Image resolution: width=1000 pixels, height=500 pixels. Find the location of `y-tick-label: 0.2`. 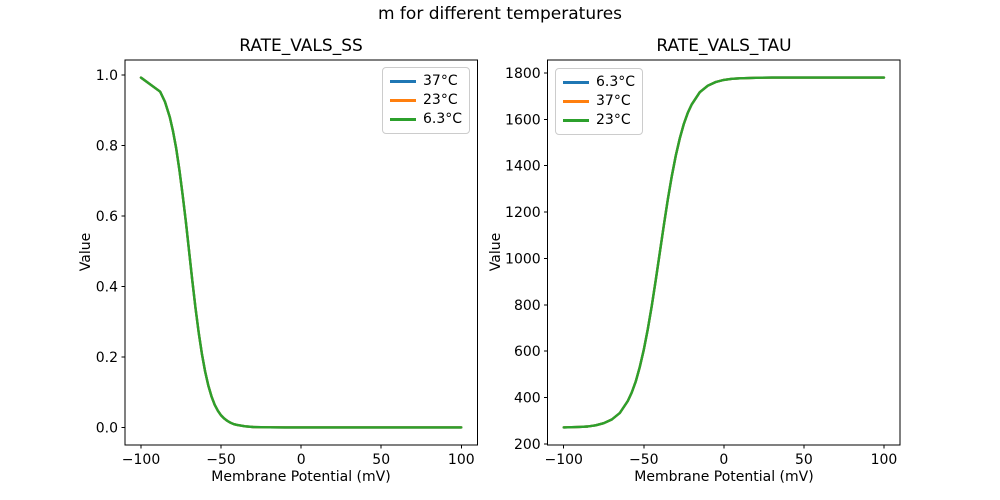

y-tick-label: 0.2 is located at coordinates (107, 358).